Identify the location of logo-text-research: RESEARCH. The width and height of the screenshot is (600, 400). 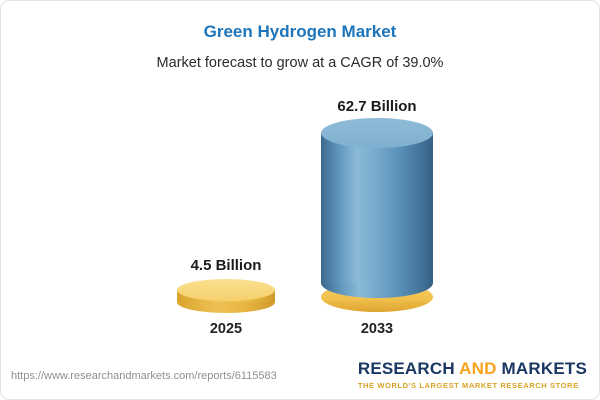
(406, 368).